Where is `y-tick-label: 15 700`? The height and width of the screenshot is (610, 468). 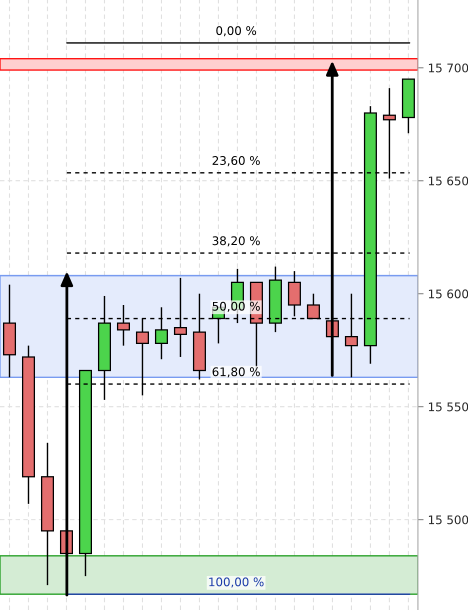 y-tick-label: 15 700 is located at coordinates (448, 68).